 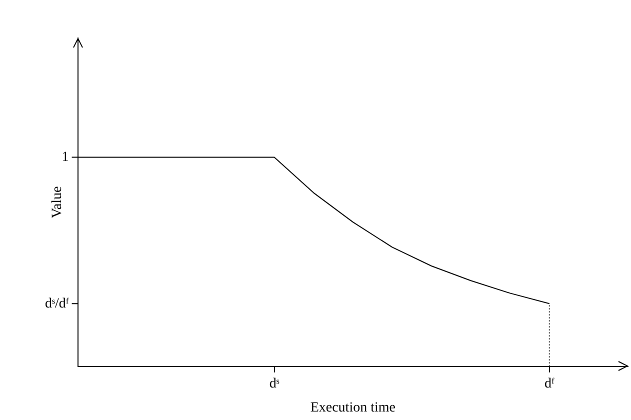 I want to click on text: dˢ/dᶠ, so click(x=57, y=304).